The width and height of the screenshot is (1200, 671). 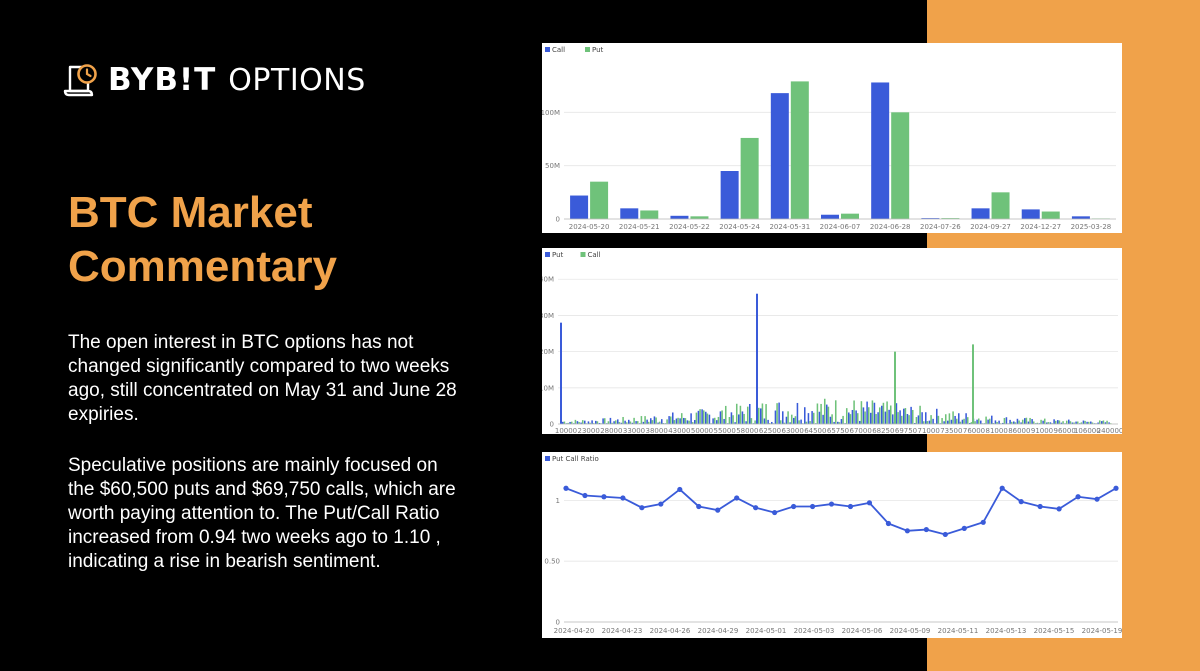 What do you see at coordinates (840, 227) in the screenshot?
I see `x-tick-label: 2024-06-07` at bounding box center [840, 227].